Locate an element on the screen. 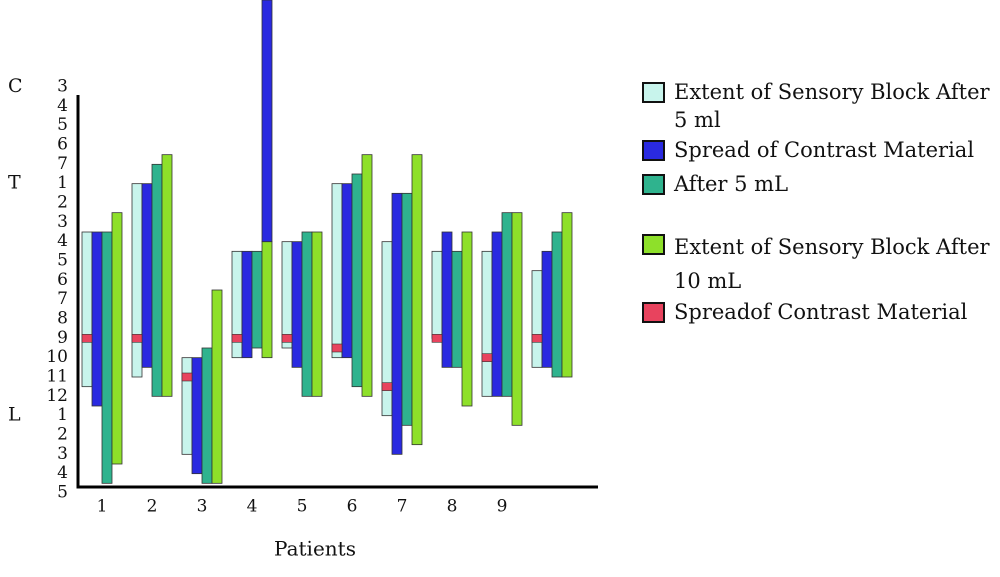 Image resolution: width=1000 pixels, height=577 pixels. x-tick-label: 3 is located at coordinates (202, 507).